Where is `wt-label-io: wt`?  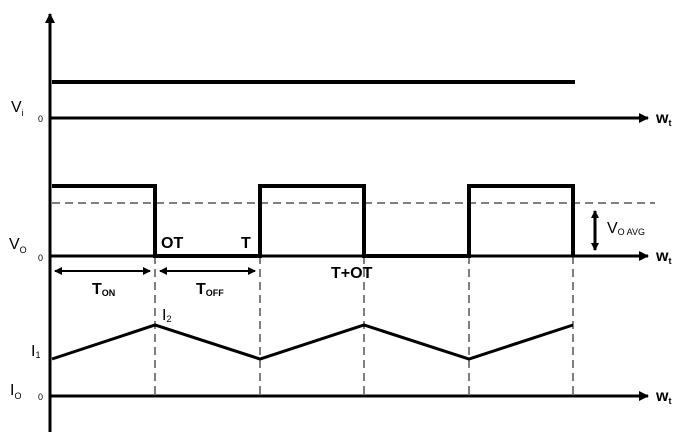 wt-label-io: wt is located at coordinates (663, 397).